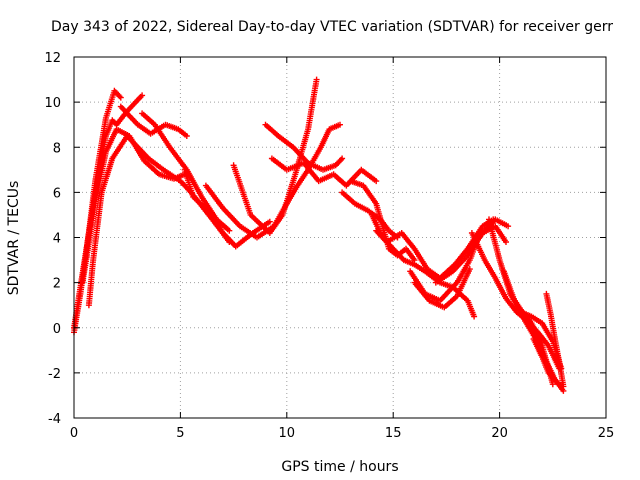 The width and height of the screenshot is (640, 480). Describe the element at coordinates (54, 374) in the screenshot. I see `y-tick-label: -2` at that location.